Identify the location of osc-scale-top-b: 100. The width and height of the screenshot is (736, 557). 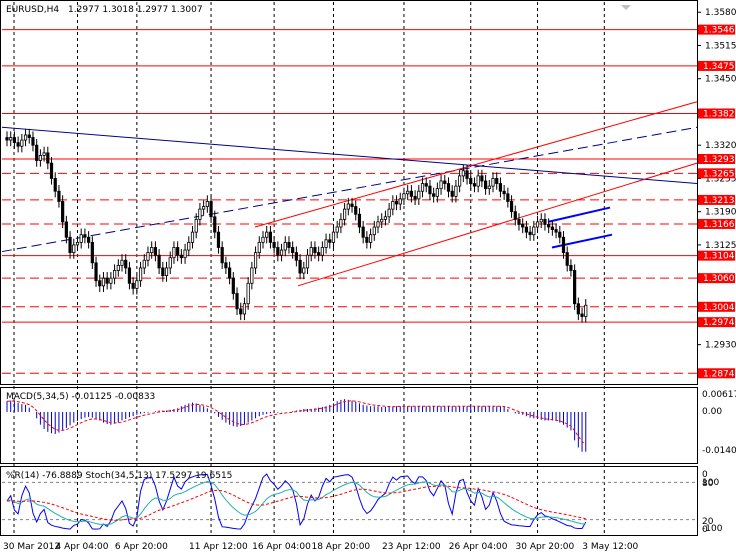
(710, 483).